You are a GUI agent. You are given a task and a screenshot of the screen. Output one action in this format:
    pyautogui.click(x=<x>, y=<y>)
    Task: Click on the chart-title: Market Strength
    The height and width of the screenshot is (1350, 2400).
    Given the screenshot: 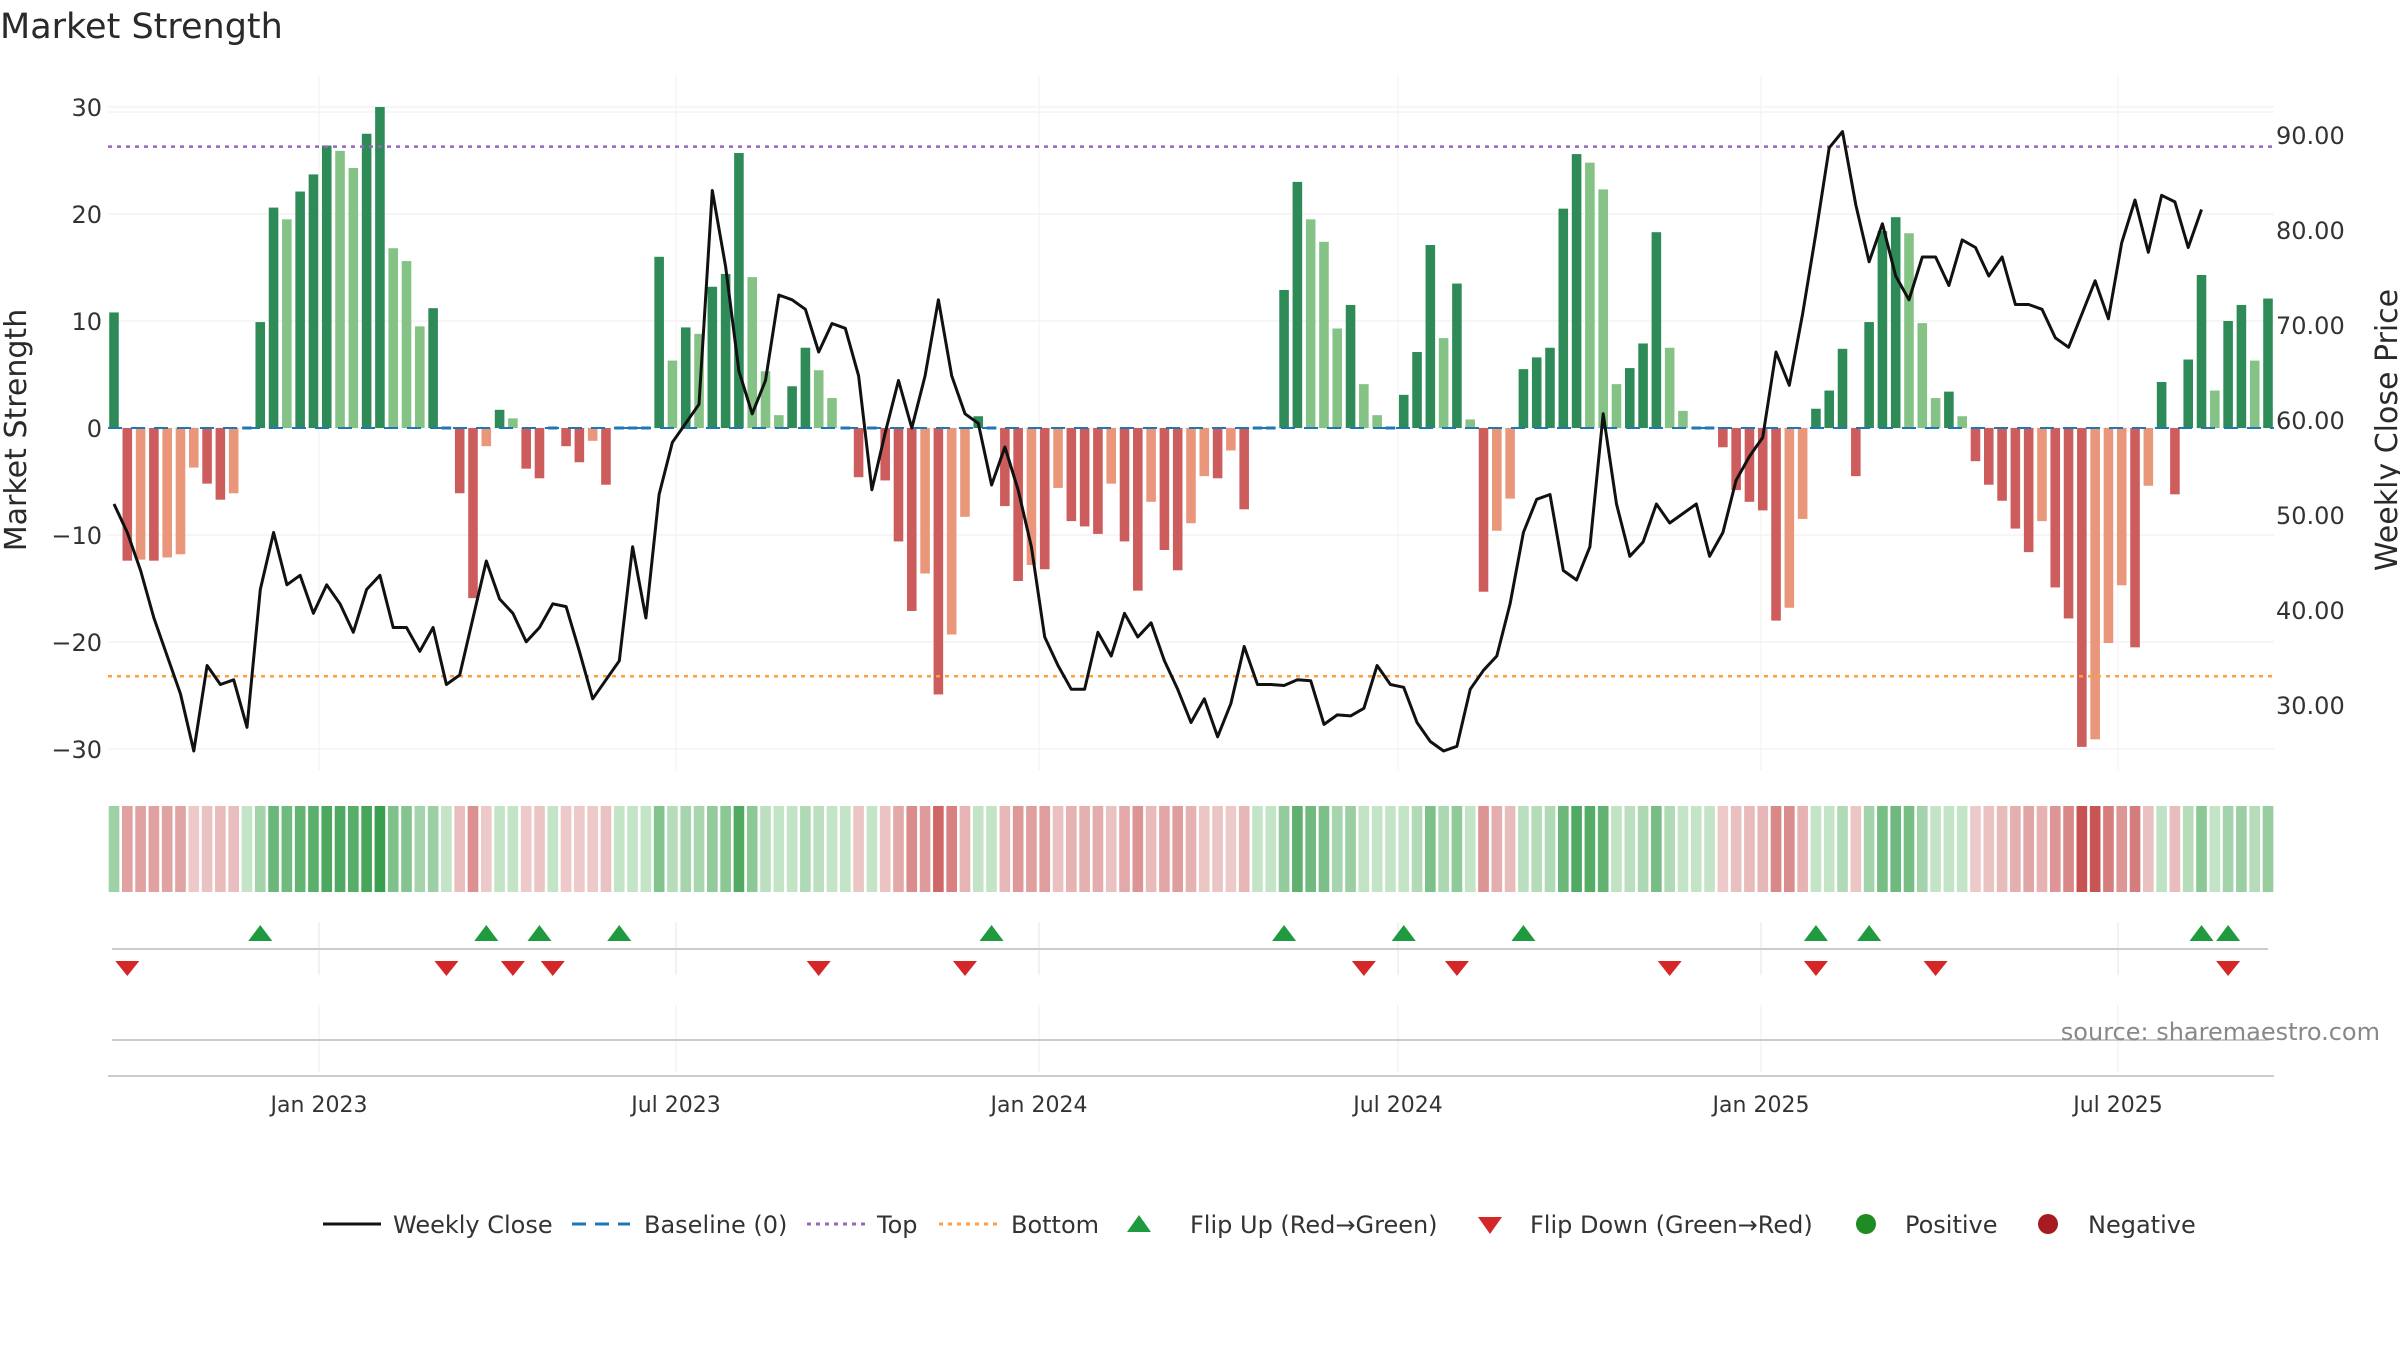 What is the action you would take?
    pyautogui.click(x=141, y=27)
    